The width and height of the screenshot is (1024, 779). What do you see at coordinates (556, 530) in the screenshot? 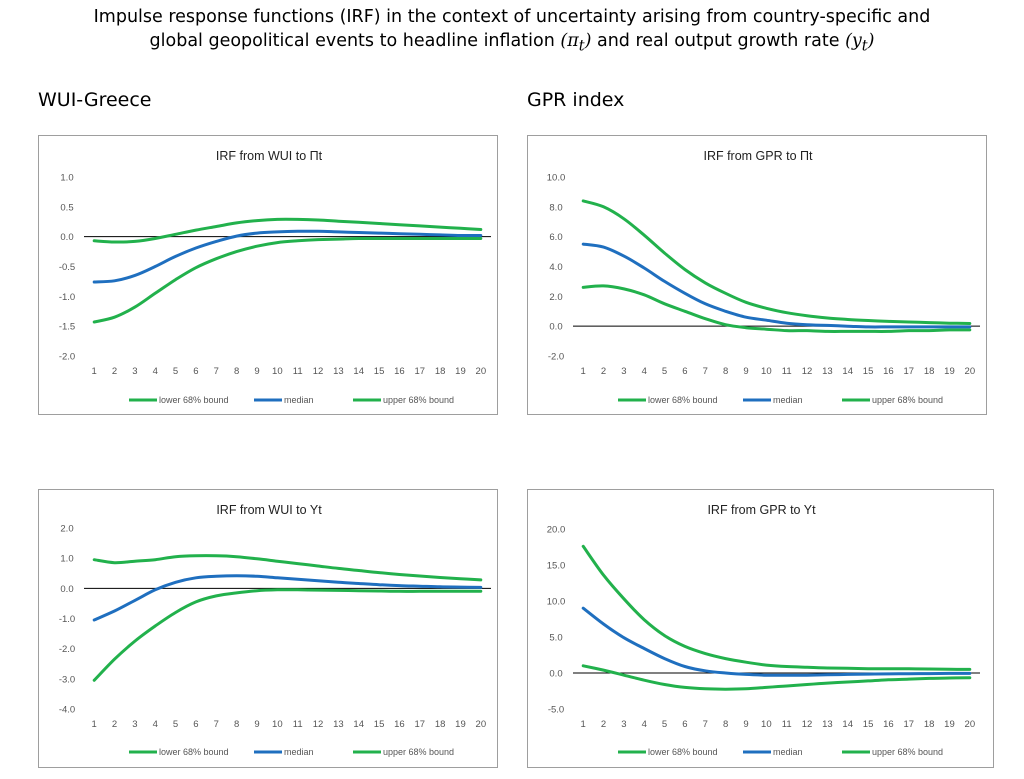
I see `y-tick-label: 20.0` at bounding box center [556, 530].